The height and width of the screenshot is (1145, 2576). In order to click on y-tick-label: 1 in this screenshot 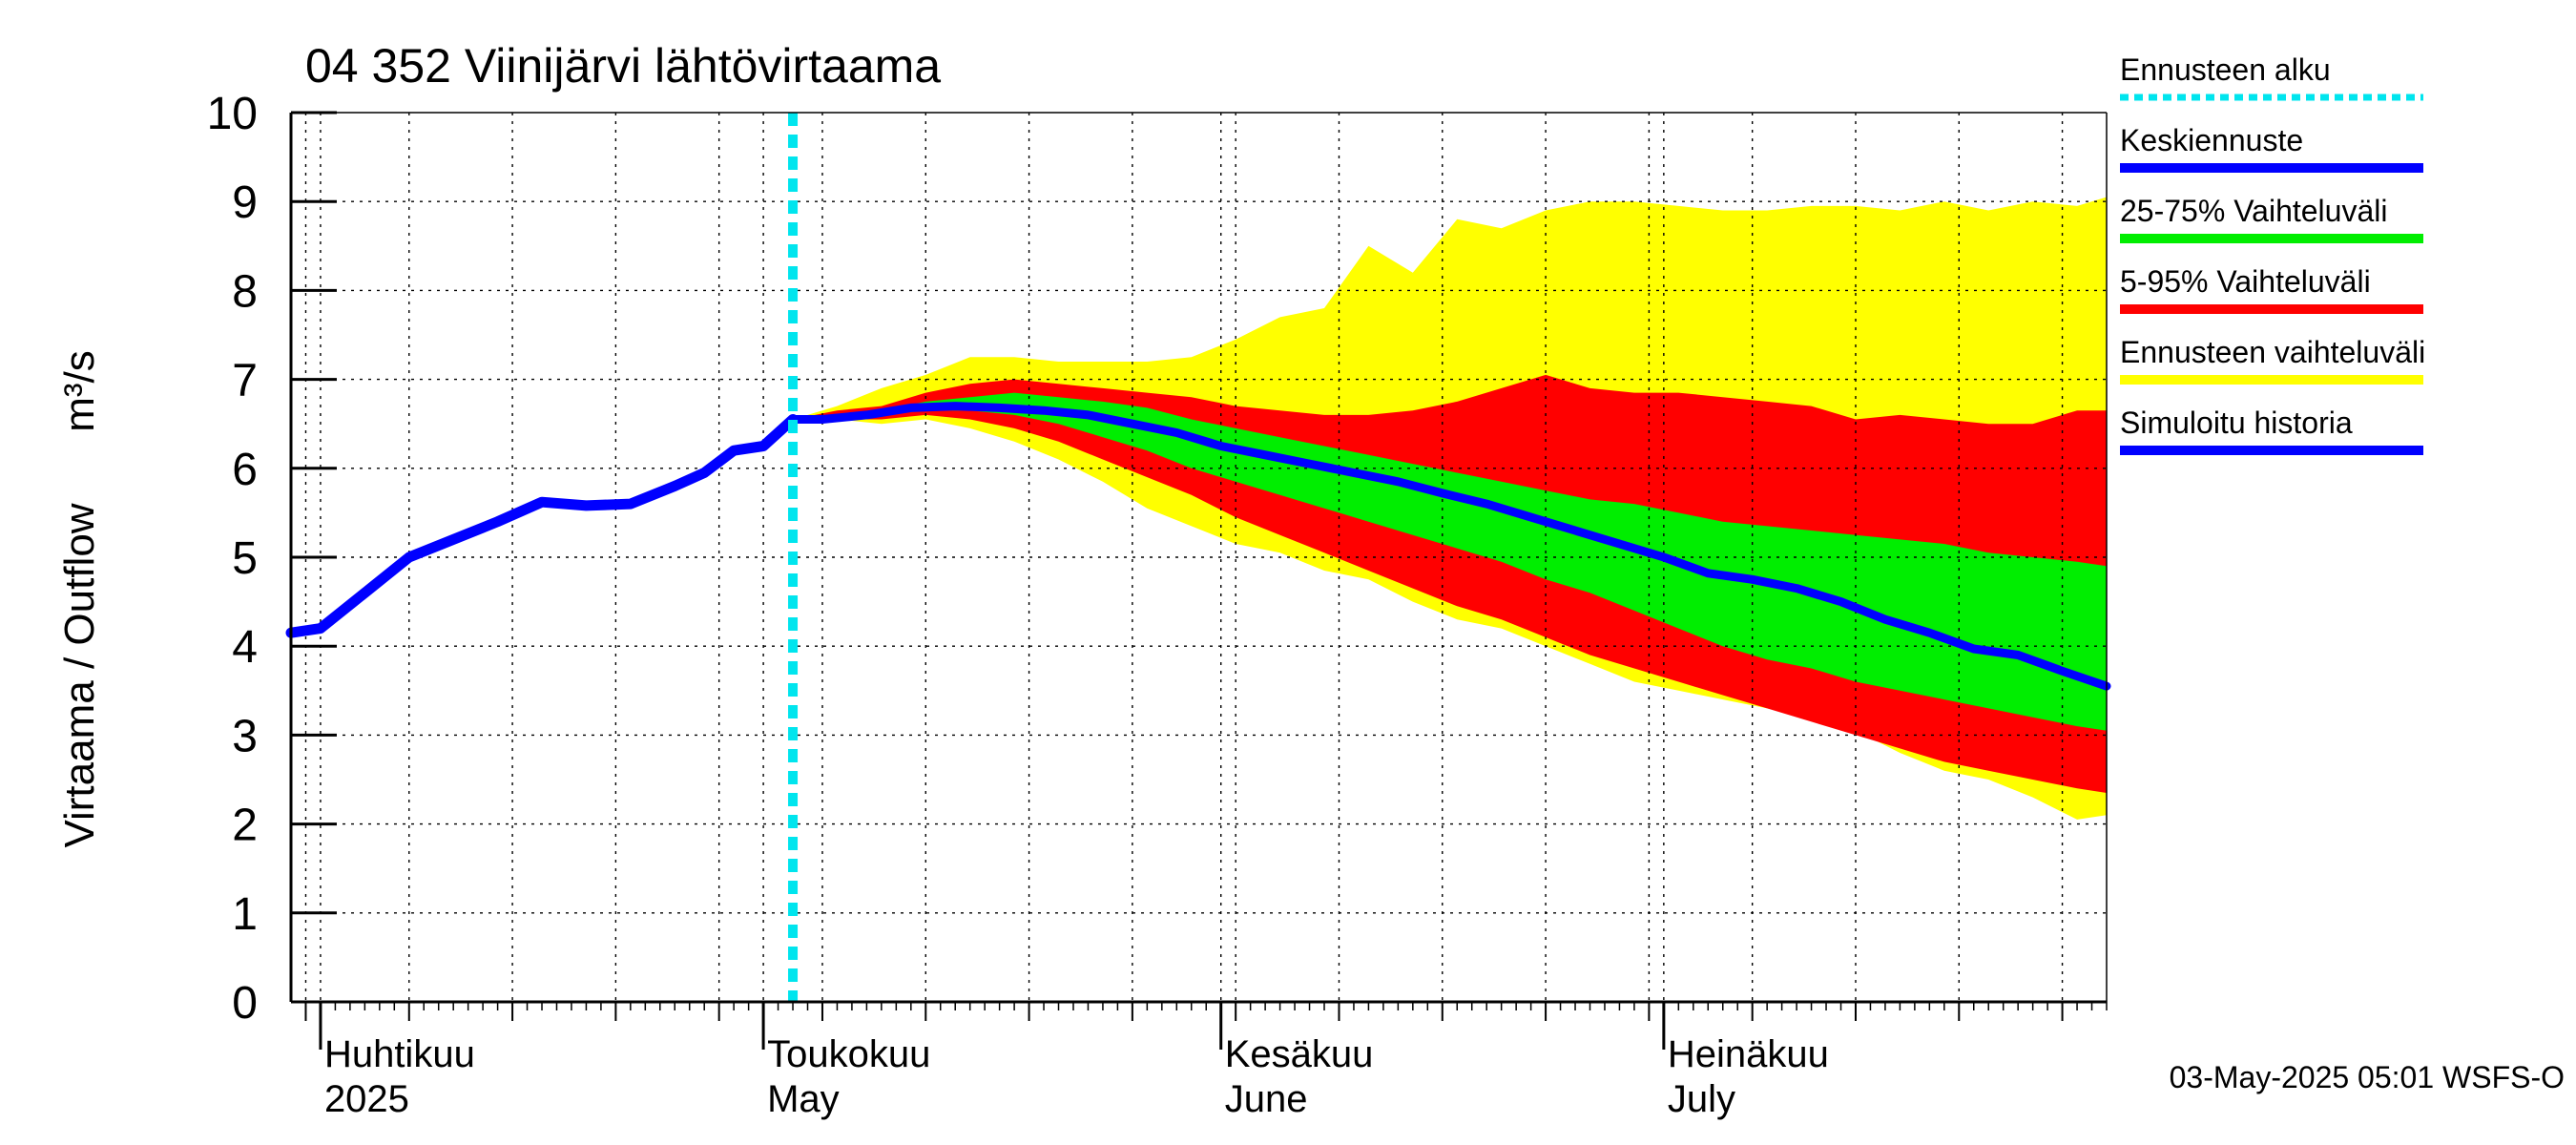, I will do `click(245, 914)`.